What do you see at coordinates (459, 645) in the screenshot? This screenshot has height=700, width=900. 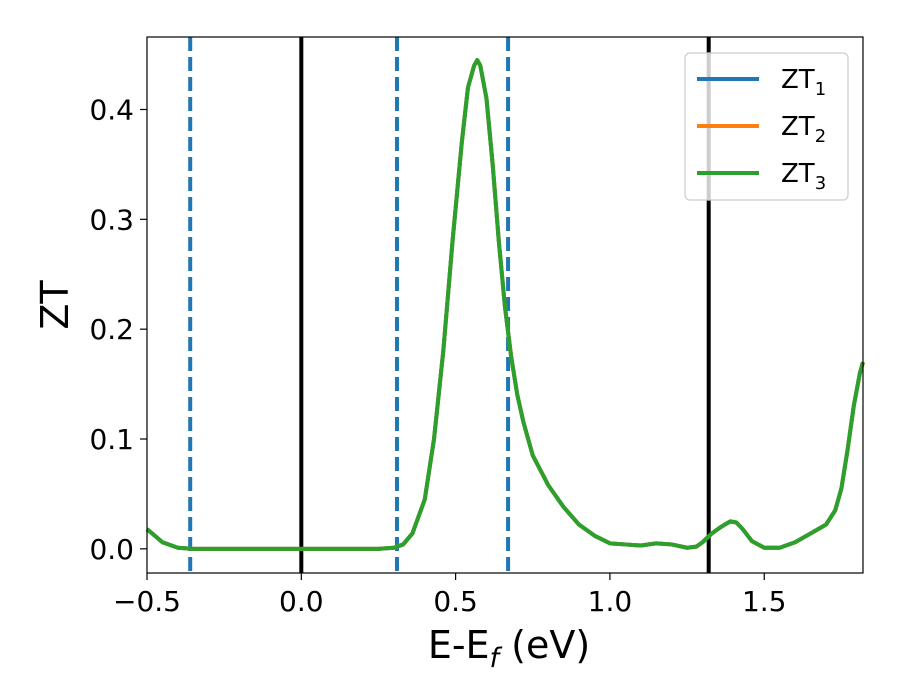 I see `x-axis-label-main: E-E` at bounding box center [459, 645].